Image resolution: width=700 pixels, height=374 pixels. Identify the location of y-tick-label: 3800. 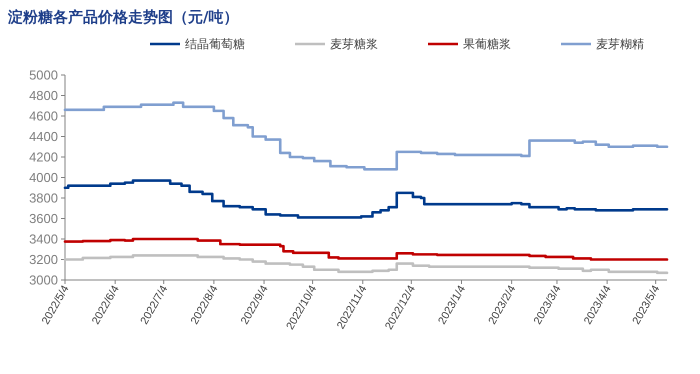
(43, 198).